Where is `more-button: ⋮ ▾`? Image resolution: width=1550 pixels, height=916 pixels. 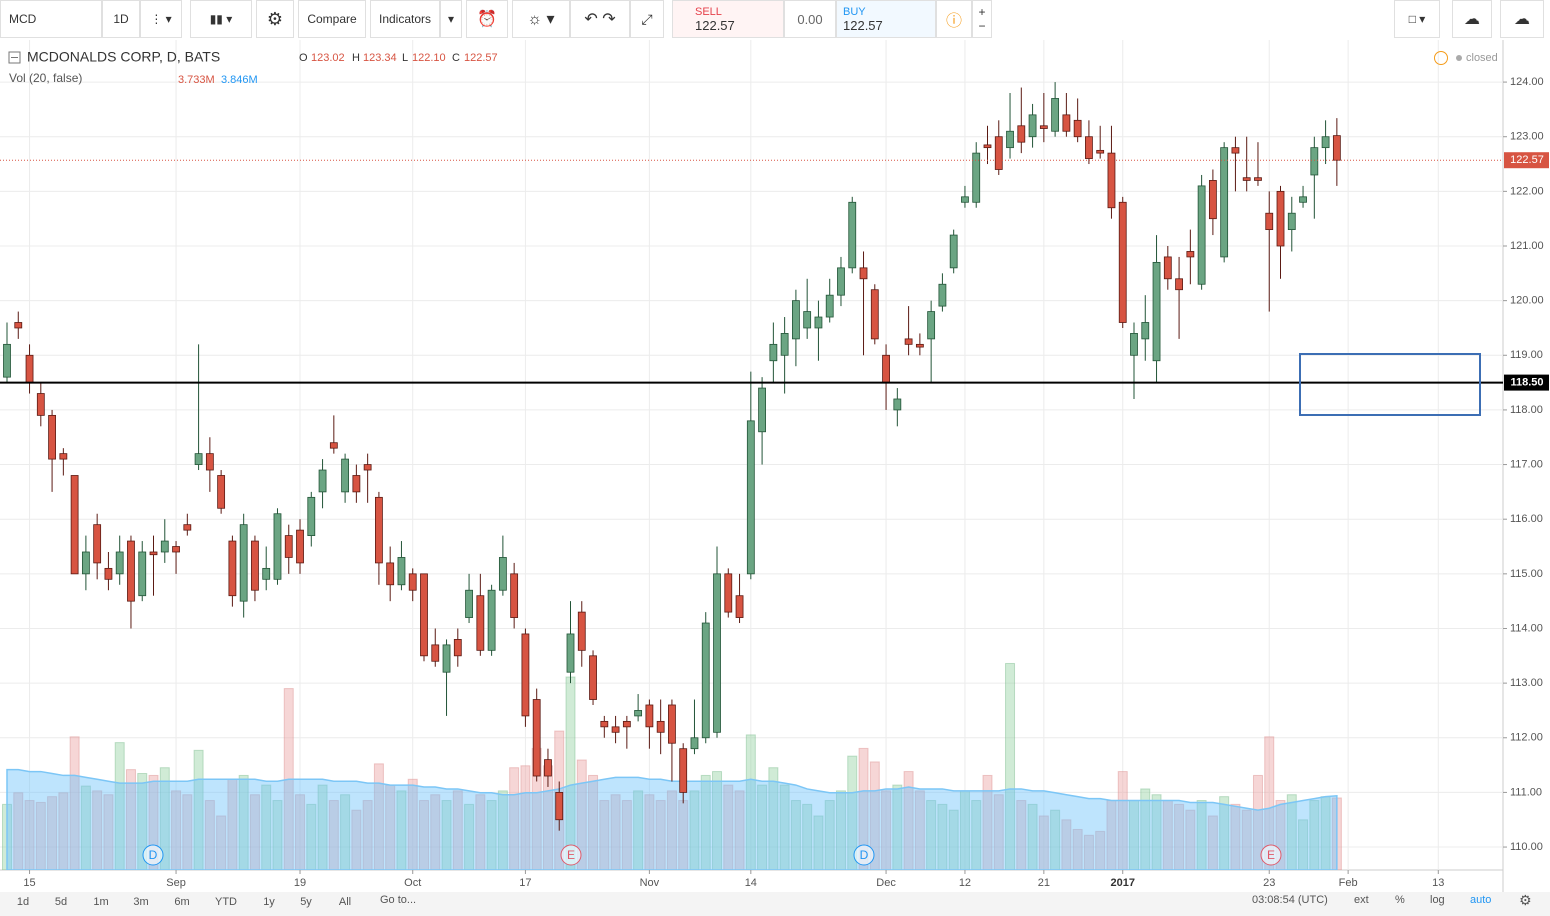 more-button: ⋮ ▾ is located at coordinates (161, 19).